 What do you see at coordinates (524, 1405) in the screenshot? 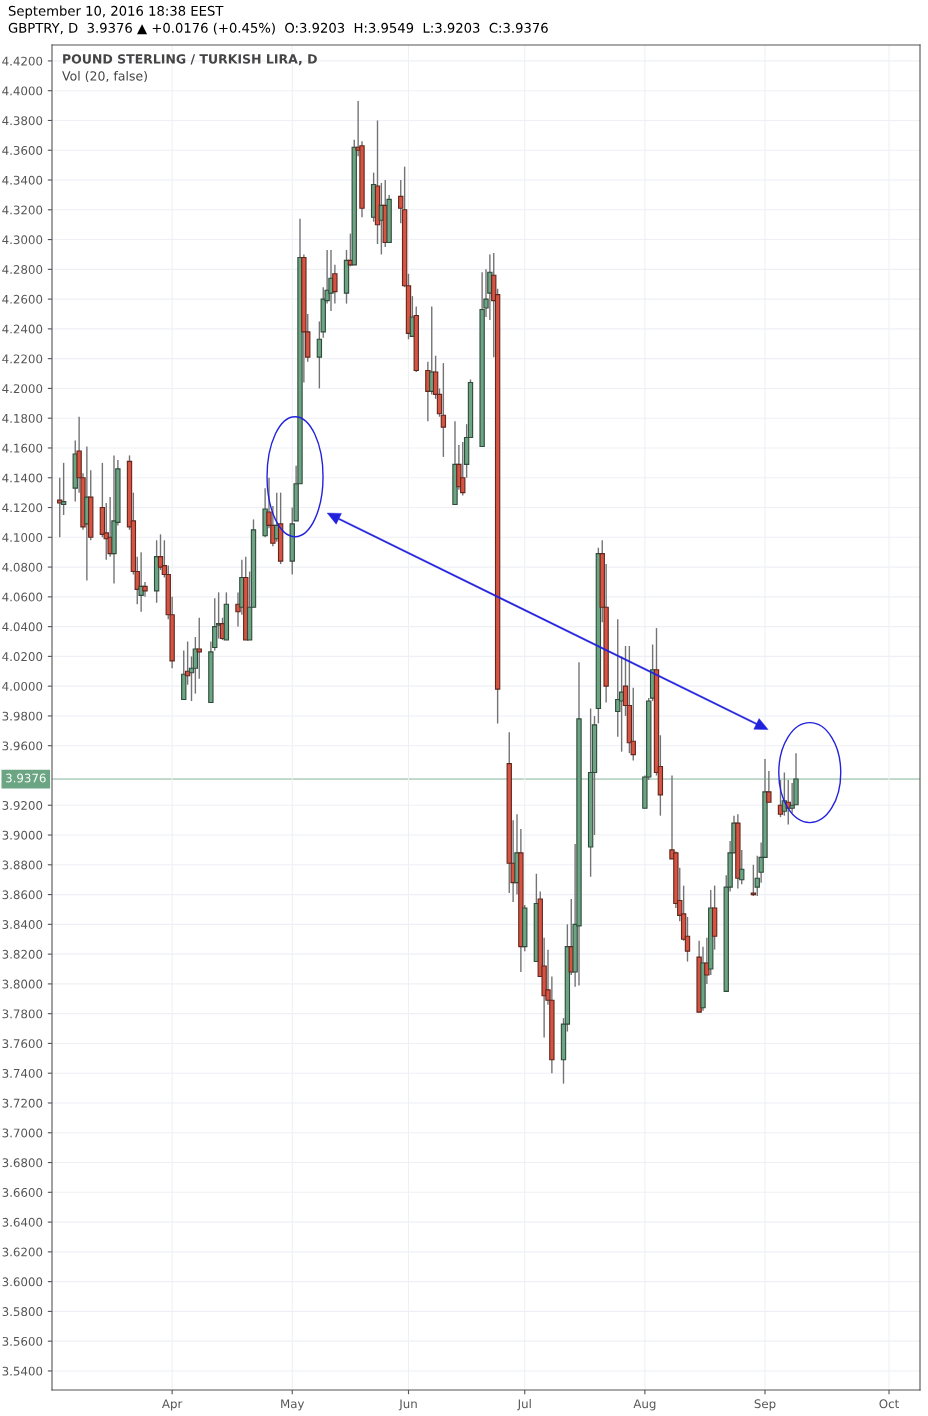
I see `x-tick-label: Jul` at bounding box center [524, 1405].